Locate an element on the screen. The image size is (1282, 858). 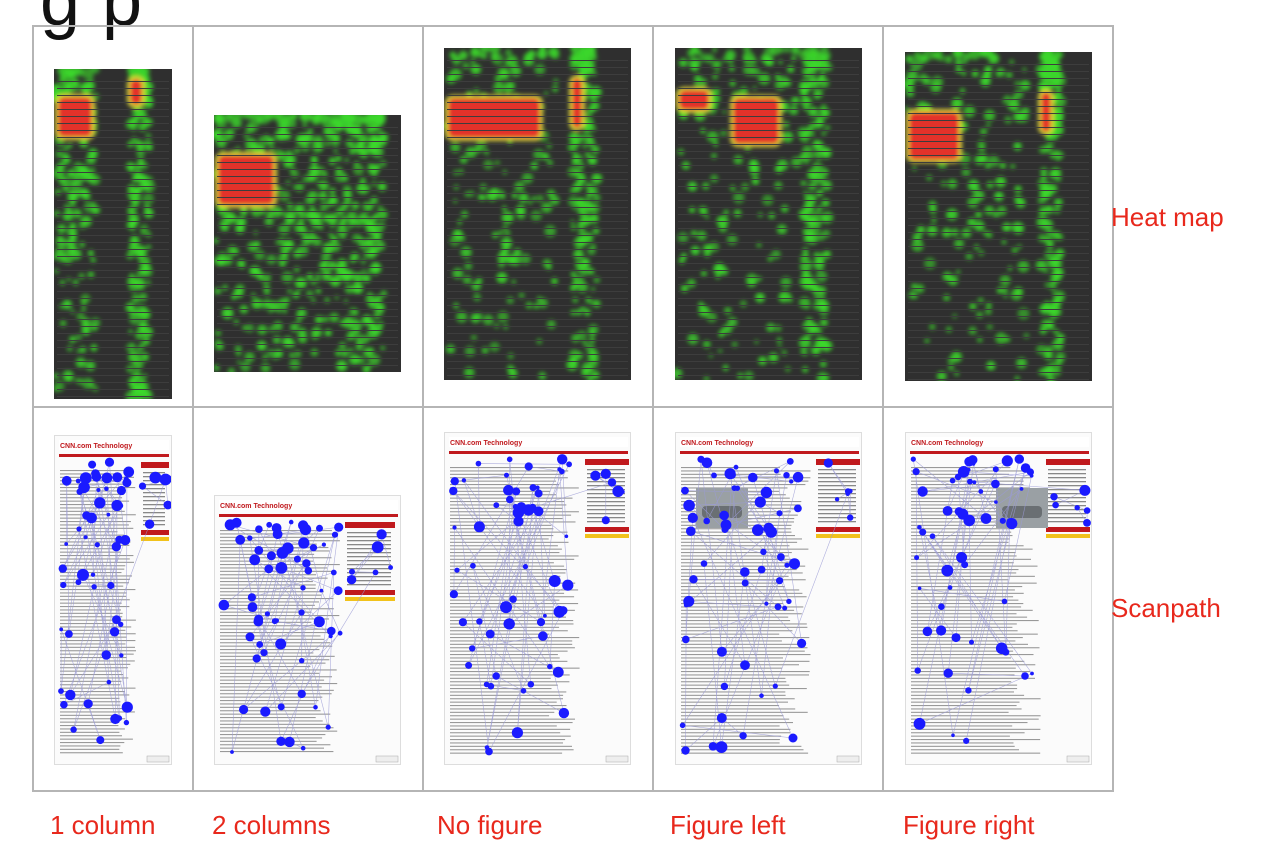
row-label-heat-map: Heat map is located at coordinates (1167, 217).